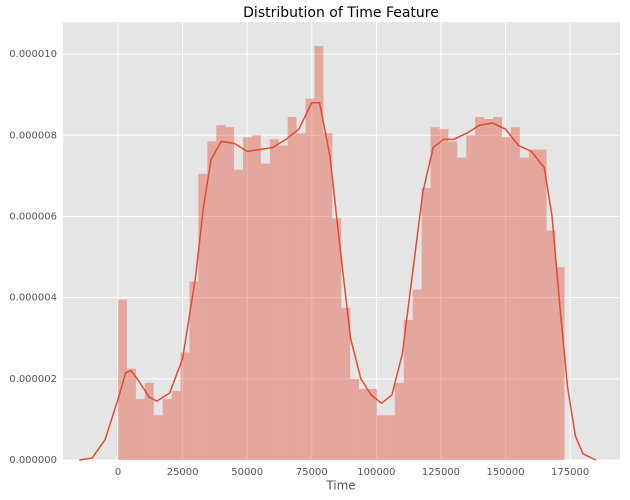 The width and height of the screenshot is (630, 500). Describe the element at coordinates (33, 379) in the screenshot. I see `y-tick-label: 0.000002` at that location.